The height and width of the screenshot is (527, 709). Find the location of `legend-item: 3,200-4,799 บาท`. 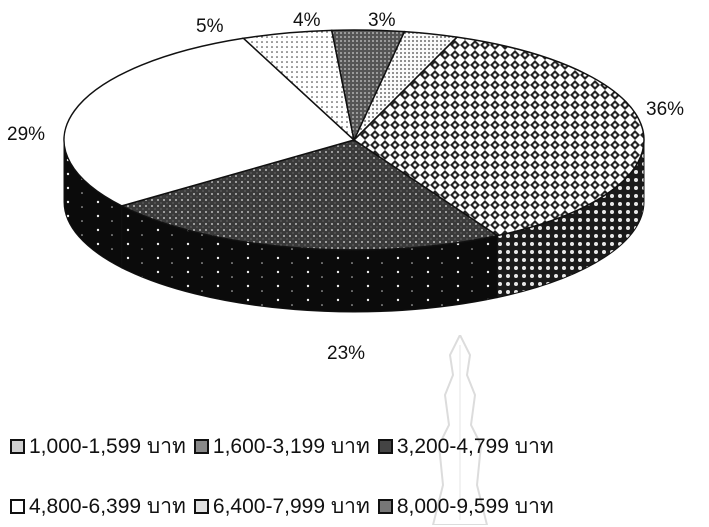

legend-item: 3,200-4,799 บาท is located at coordinates (465, 446).